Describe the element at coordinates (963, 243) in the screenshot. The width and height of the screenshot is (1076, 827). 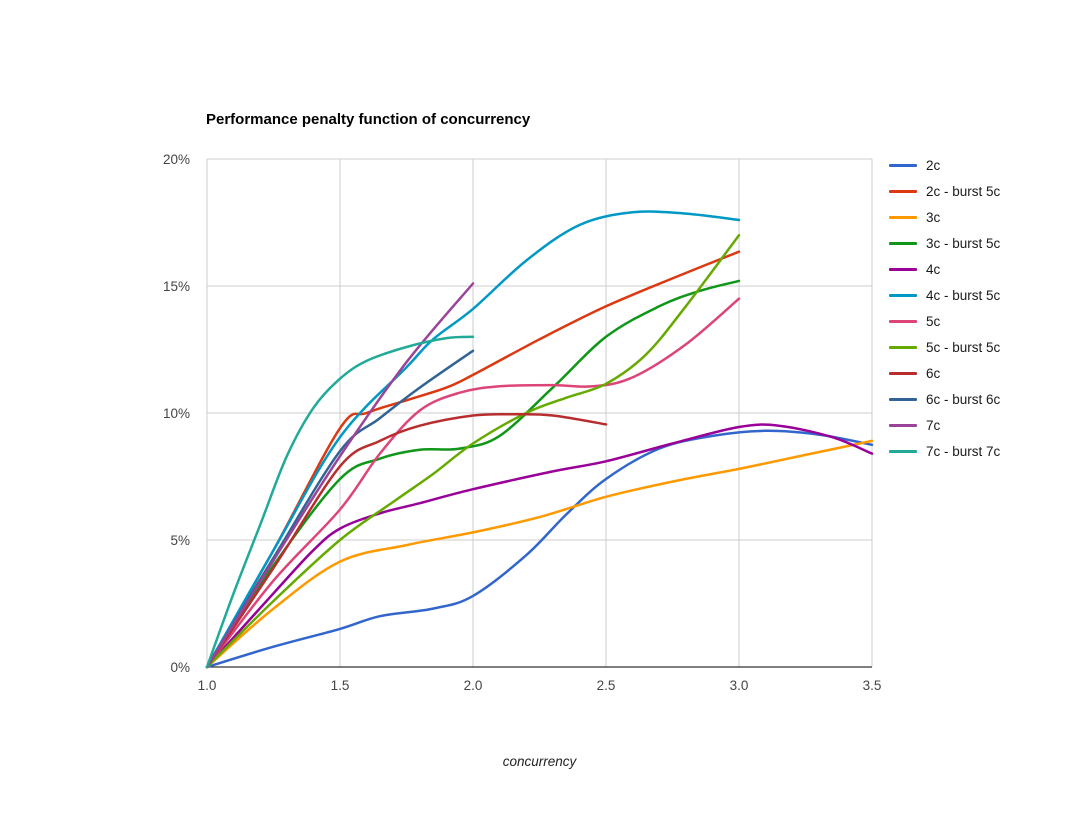
I see `legend-label: 3c - burst 5c` at that location.